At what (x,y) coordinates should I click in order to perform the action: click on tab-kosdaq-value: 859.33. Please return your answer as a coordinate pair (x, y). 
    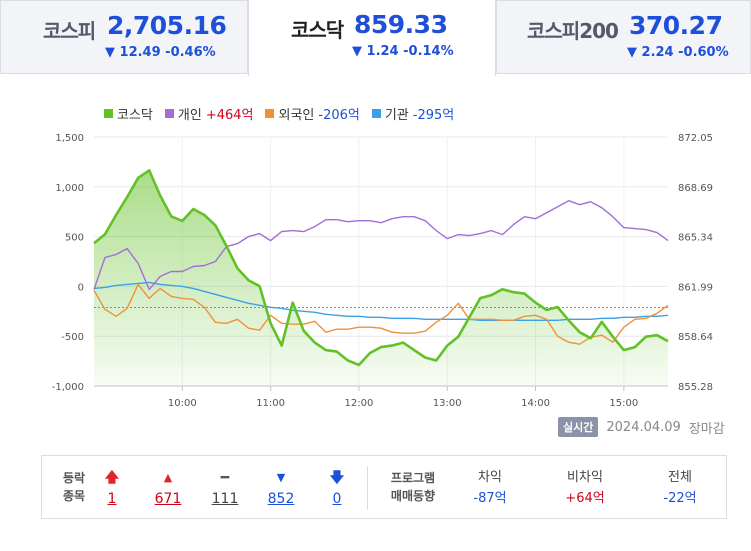
    Looking at the image, I should click on (401, 24).